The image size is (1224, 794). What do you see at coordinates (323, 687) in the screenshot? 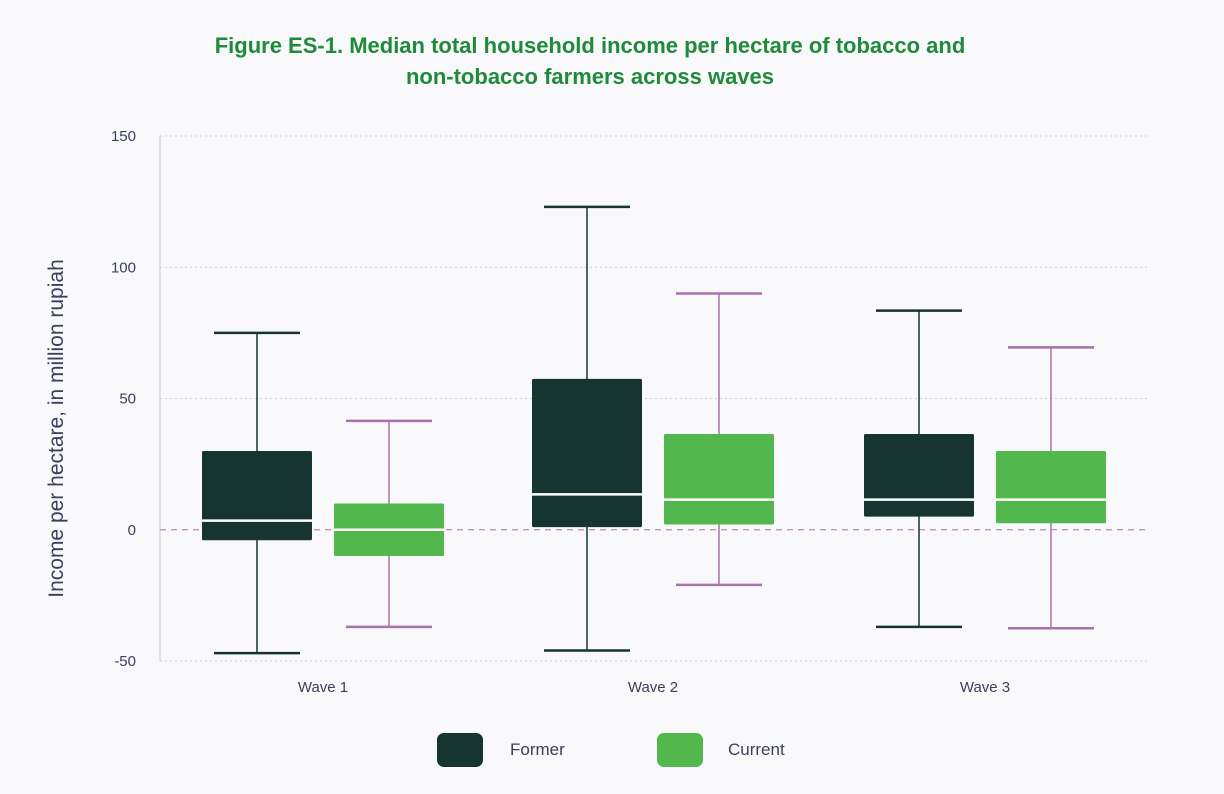
I see `x-tick-label: Wave 1` at bounding box center [323, 687].